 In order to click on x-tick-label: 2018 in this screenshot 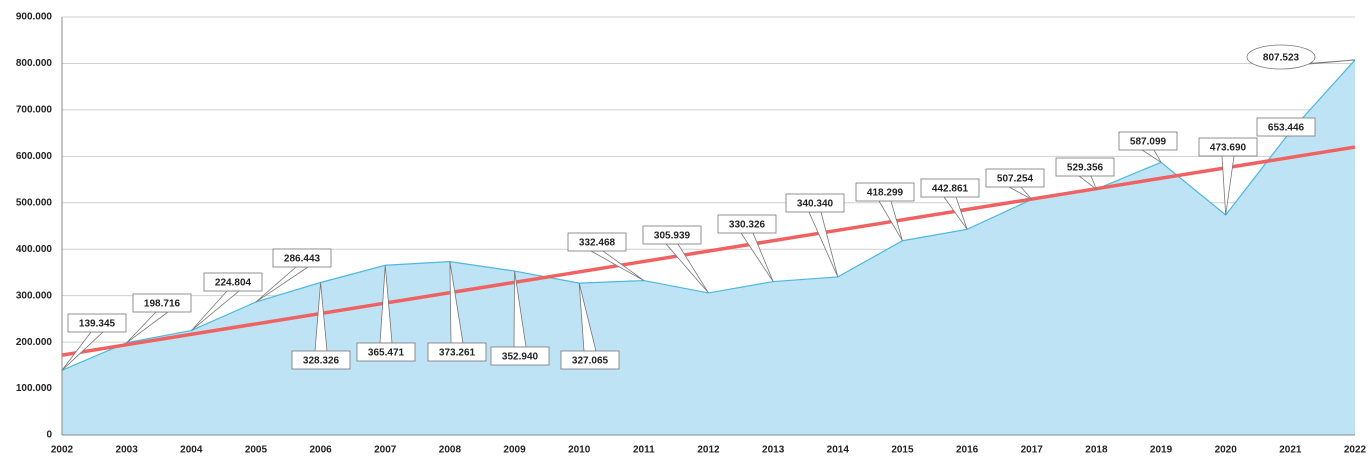, I will do `click(1096, 450)`.